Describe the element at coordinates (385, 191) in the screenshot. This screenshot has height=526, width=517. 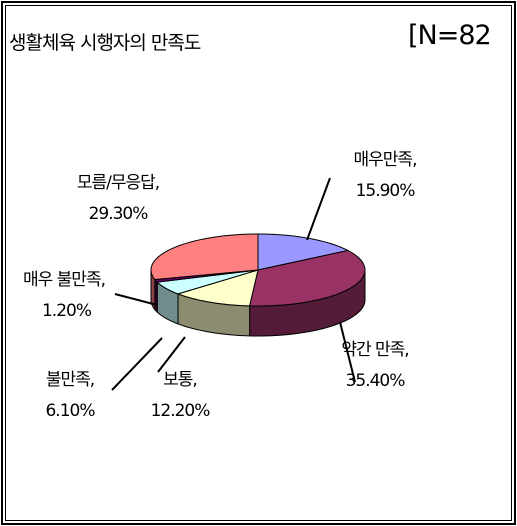
I see `value-label: 15.90%` at that location.